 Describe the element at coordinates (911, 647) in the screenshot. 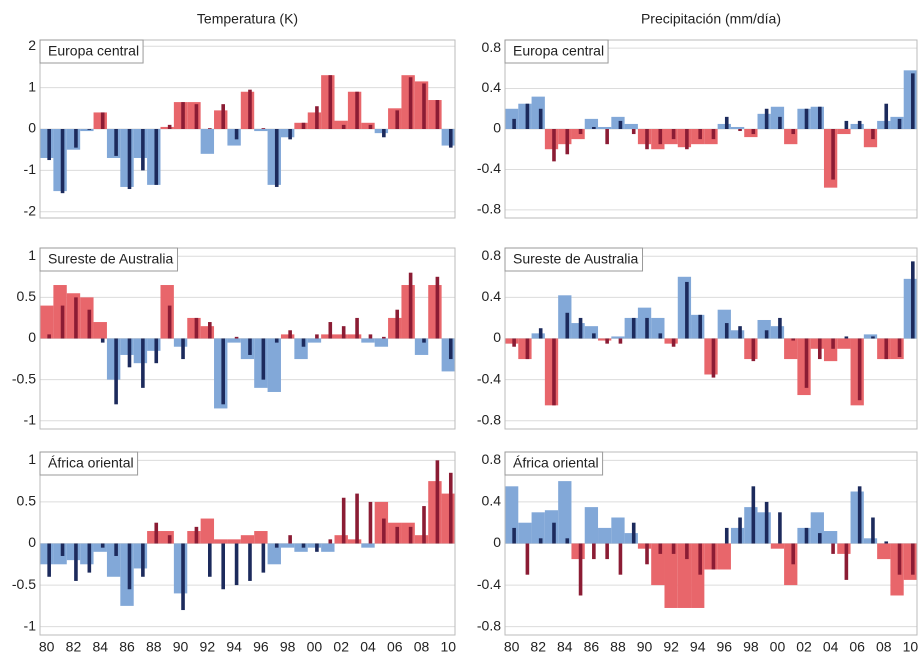

I see `x-tick-label: 10` at that location.